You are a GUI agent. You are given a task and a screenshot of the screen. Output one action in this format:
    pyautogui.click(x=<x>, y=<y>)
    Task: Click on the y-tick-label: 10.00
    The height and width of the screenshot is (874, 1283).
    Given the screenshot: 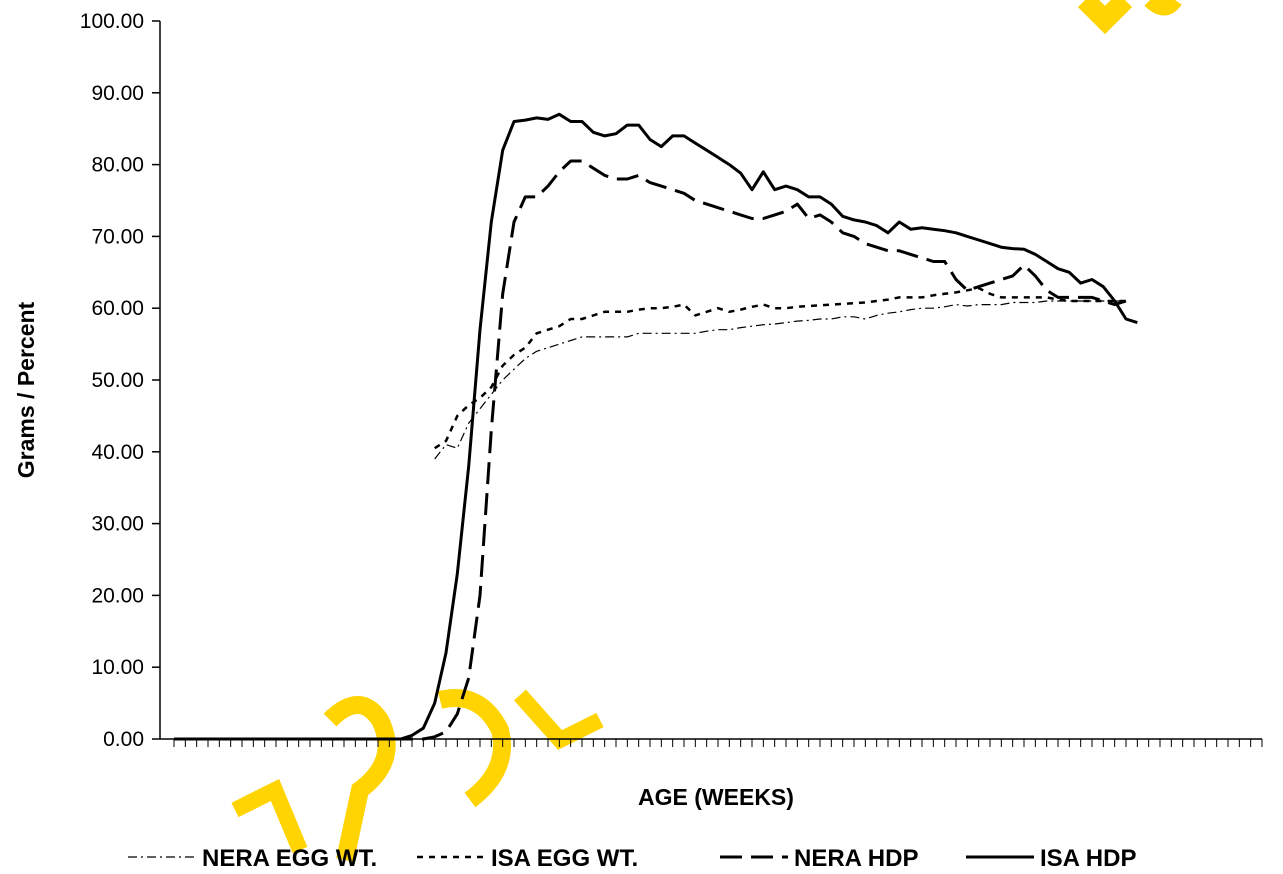 What is the action you would take?
    pyautogui.click(x=117, y=667)
    